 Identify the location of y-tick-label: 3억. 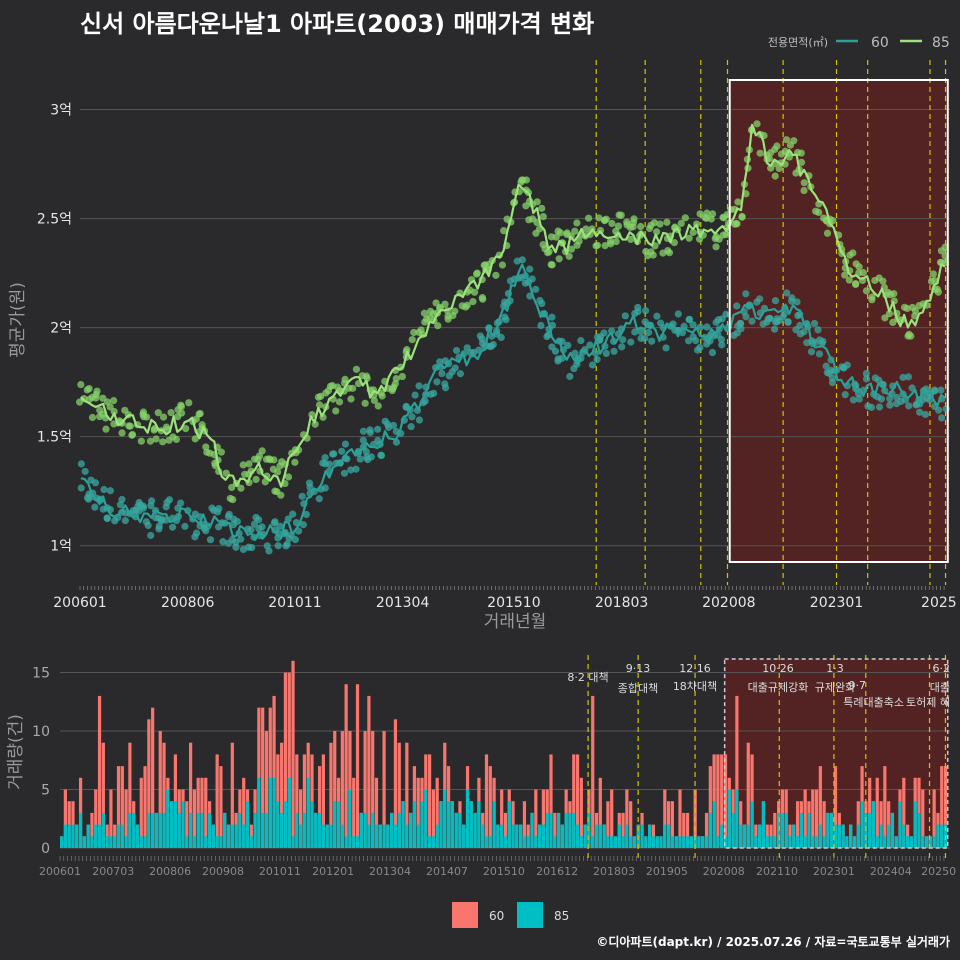
(61, 111).